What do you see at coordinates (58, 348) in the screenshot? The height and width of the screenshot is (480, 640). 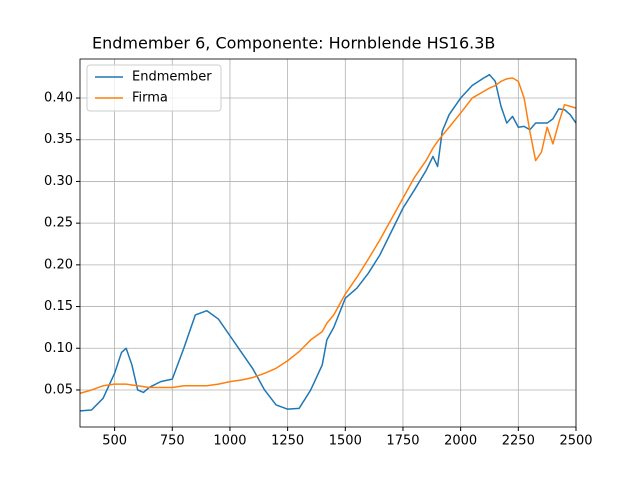 I see `y-tick-label: 0.10` at bounding box center [58, 348].